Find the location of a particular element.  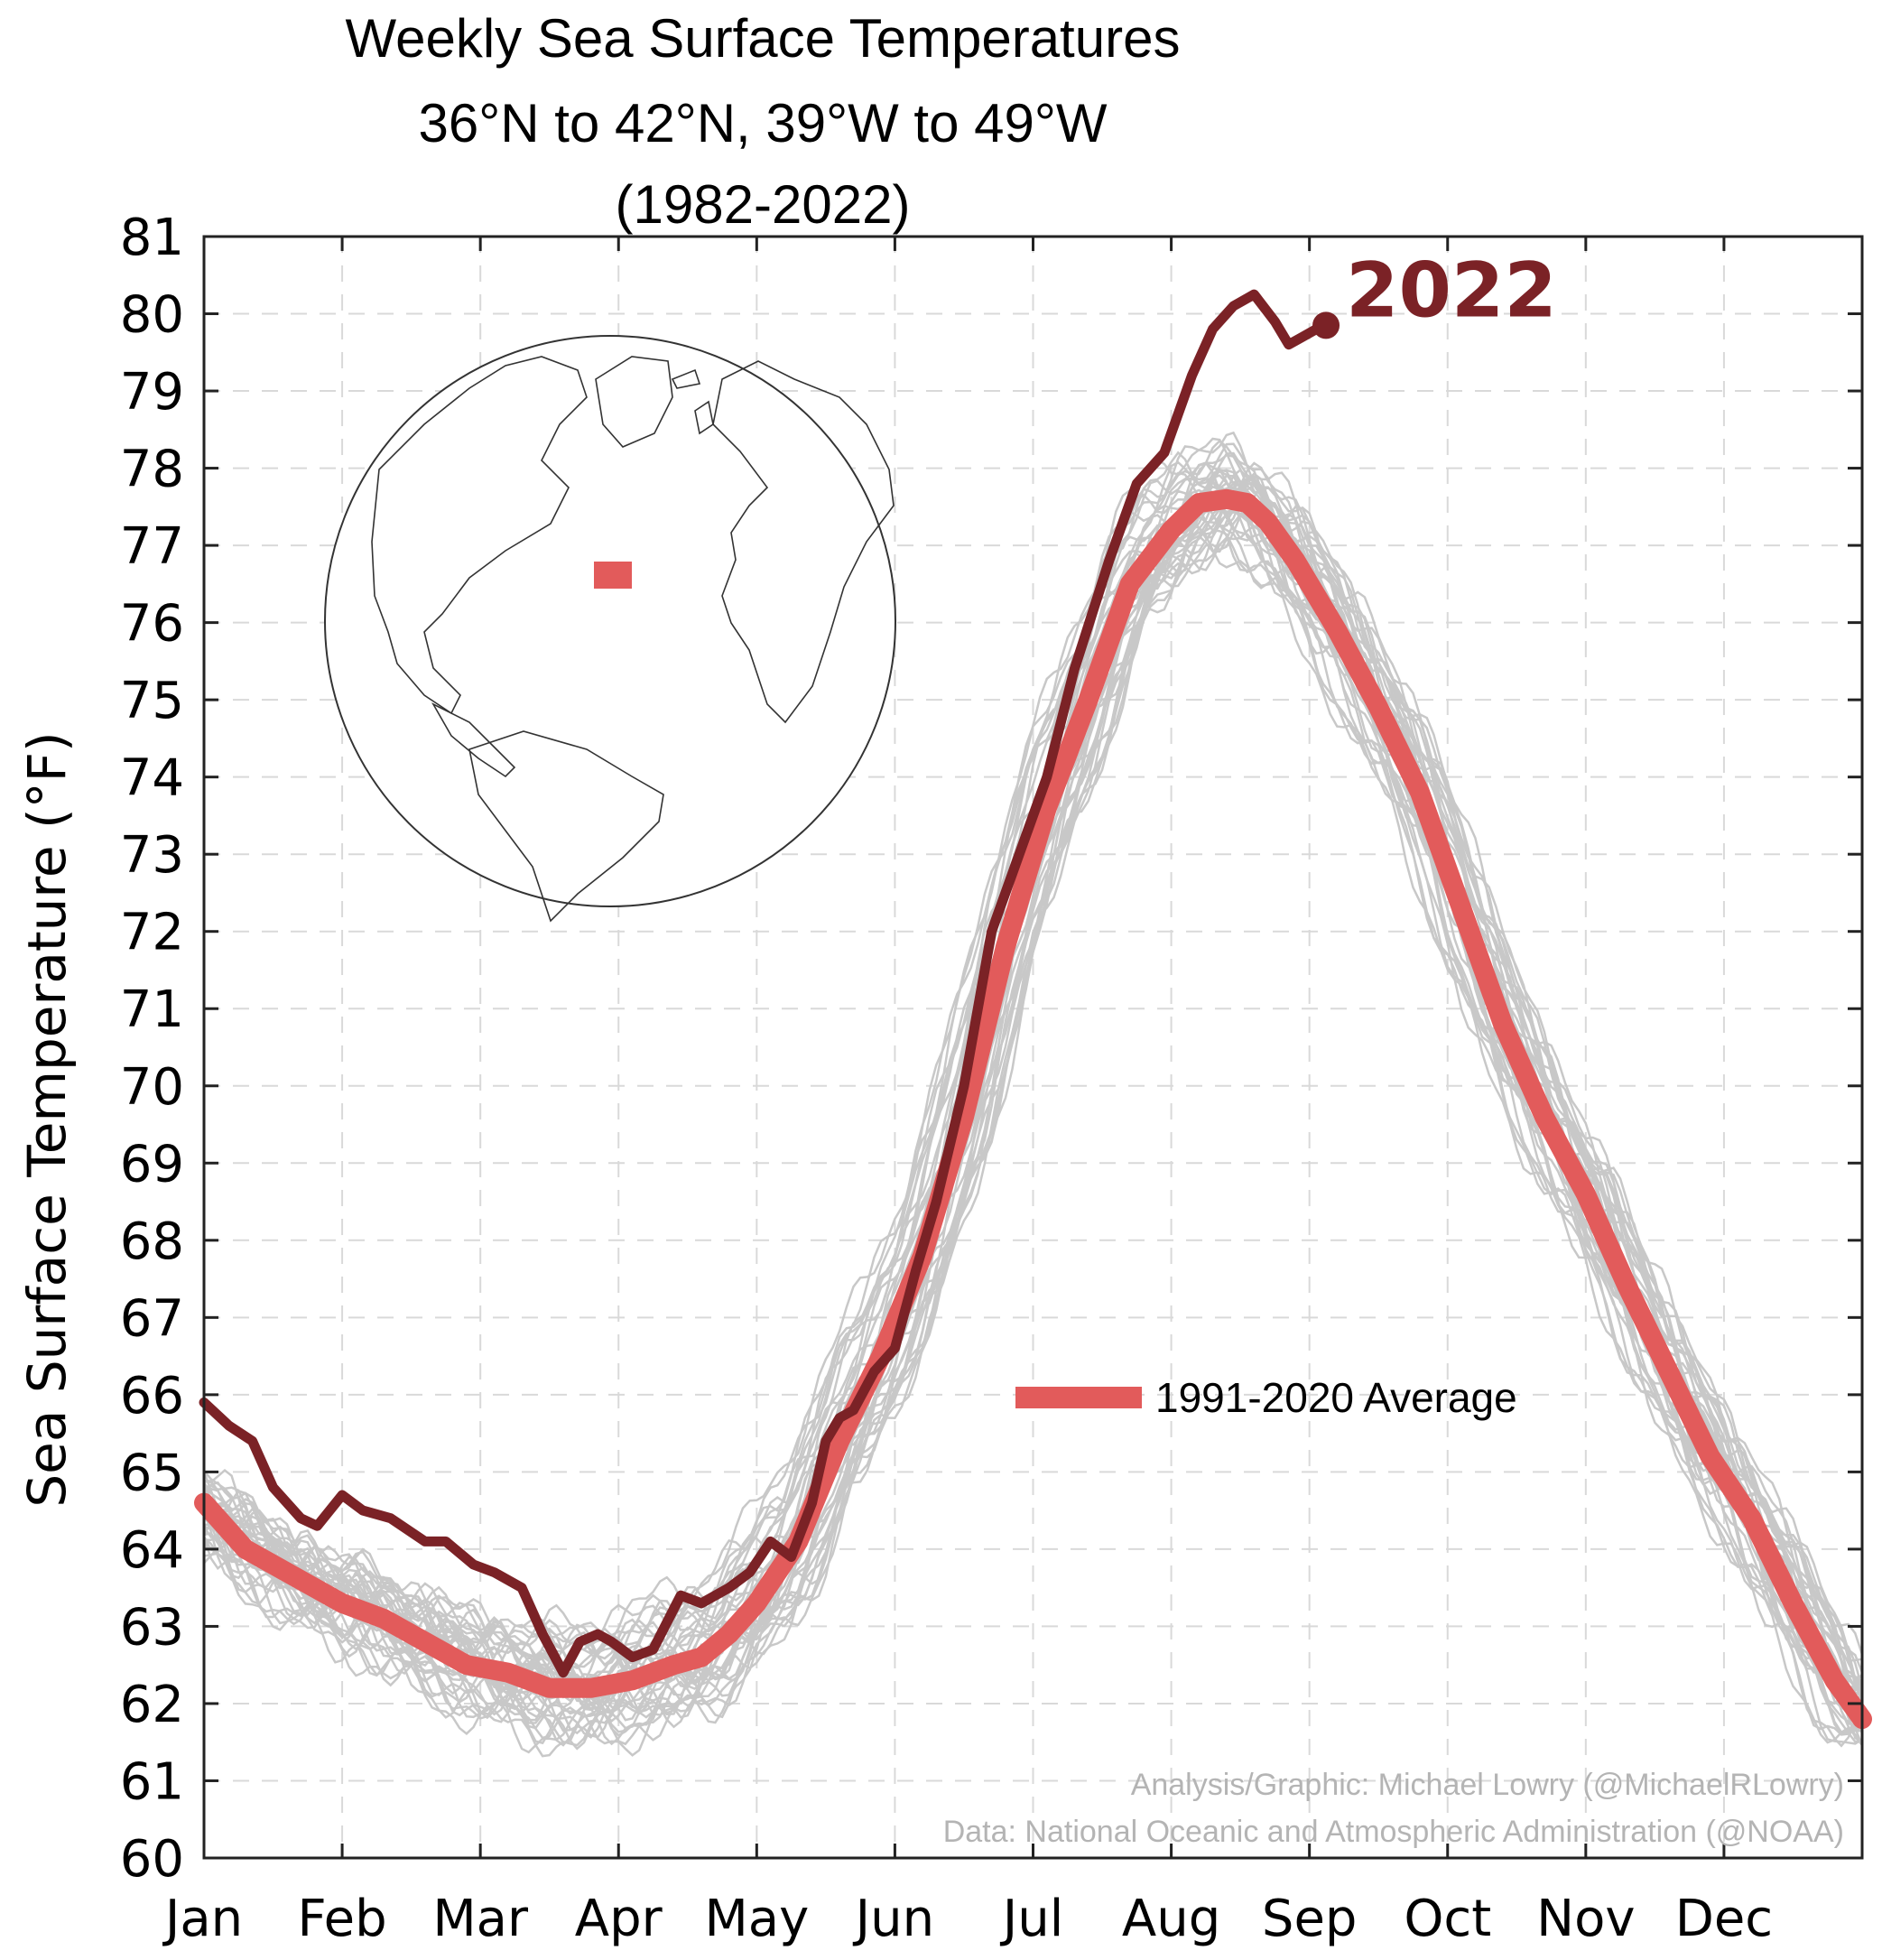

y-axis-label: Sea Surface Temperature (°F) is located at coordinates (47, 1119).